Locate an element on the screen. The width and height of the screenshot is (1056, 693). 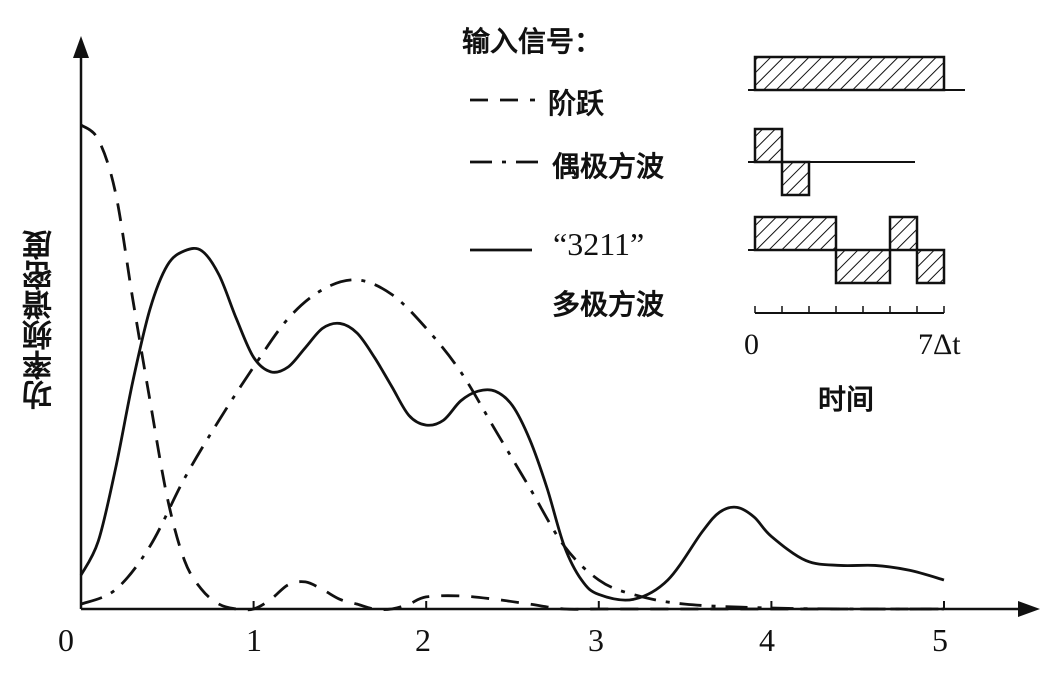
x-tick-label: 1 is located at coordinates (254, 640).